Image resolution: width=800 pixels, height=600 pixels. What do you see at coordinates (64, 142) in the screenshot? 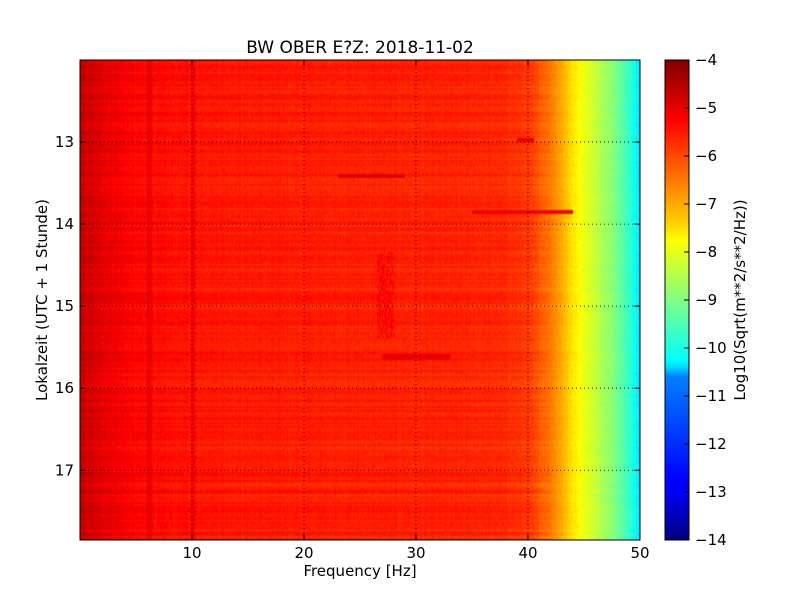
I see `y-tick-label: 13` at bounding box center [64, 142].